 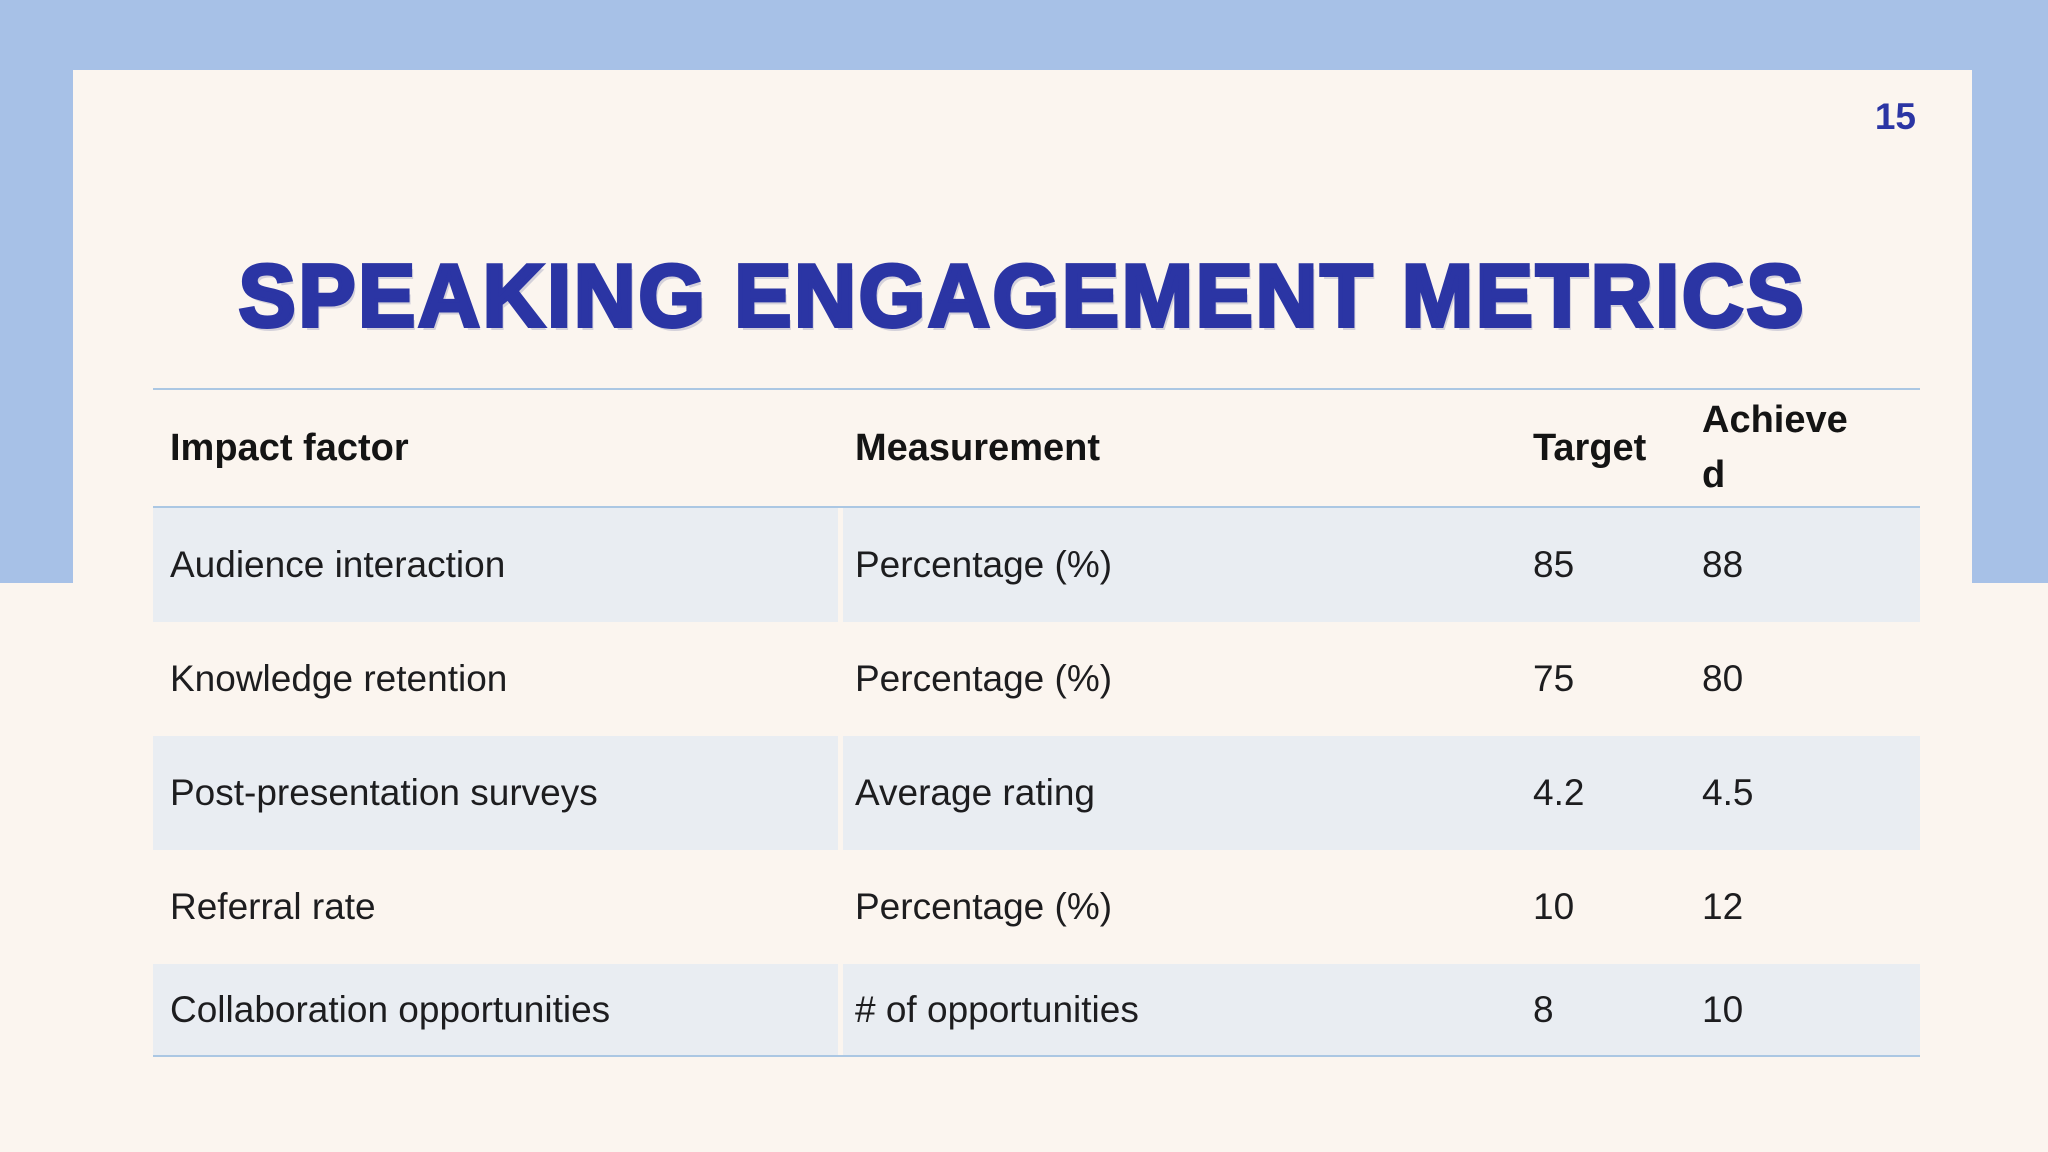 I want to click on cell-impact-factor: Post-presentation surveys, so click(x=498, y=793).